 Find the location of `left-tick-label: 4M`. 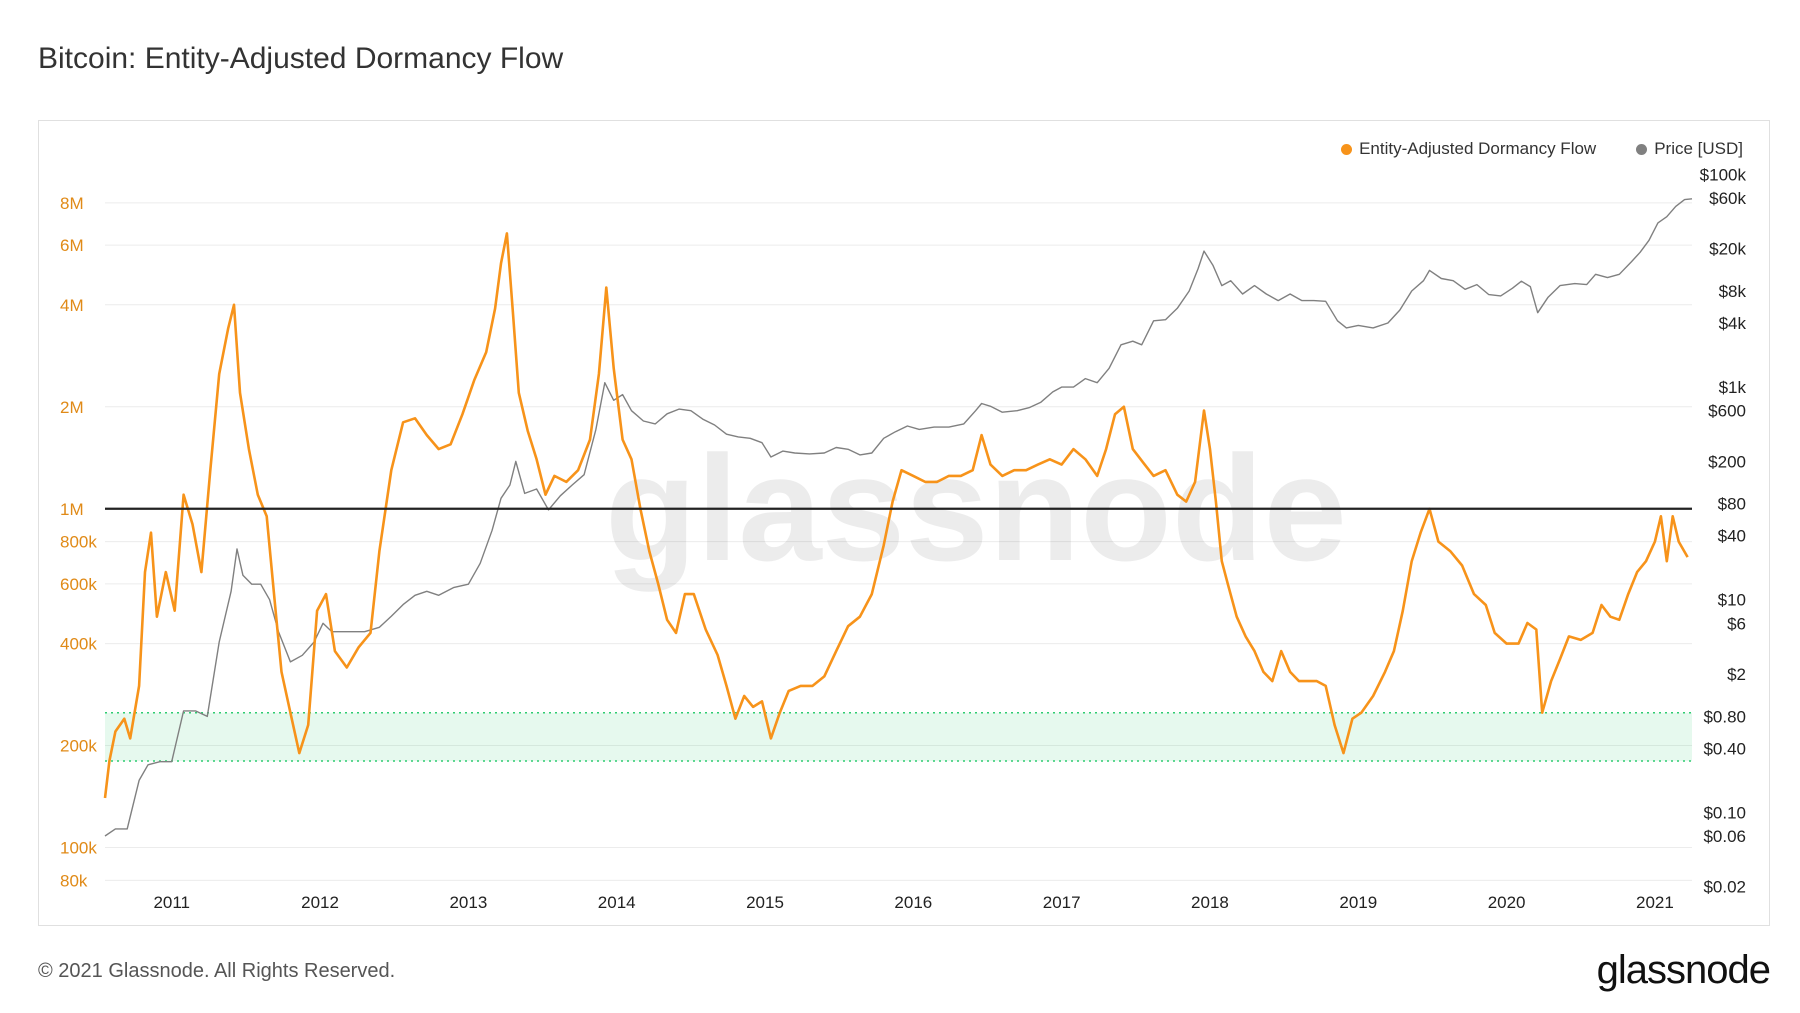

left-tick-label: 4M is located at coordinates (72, 305).